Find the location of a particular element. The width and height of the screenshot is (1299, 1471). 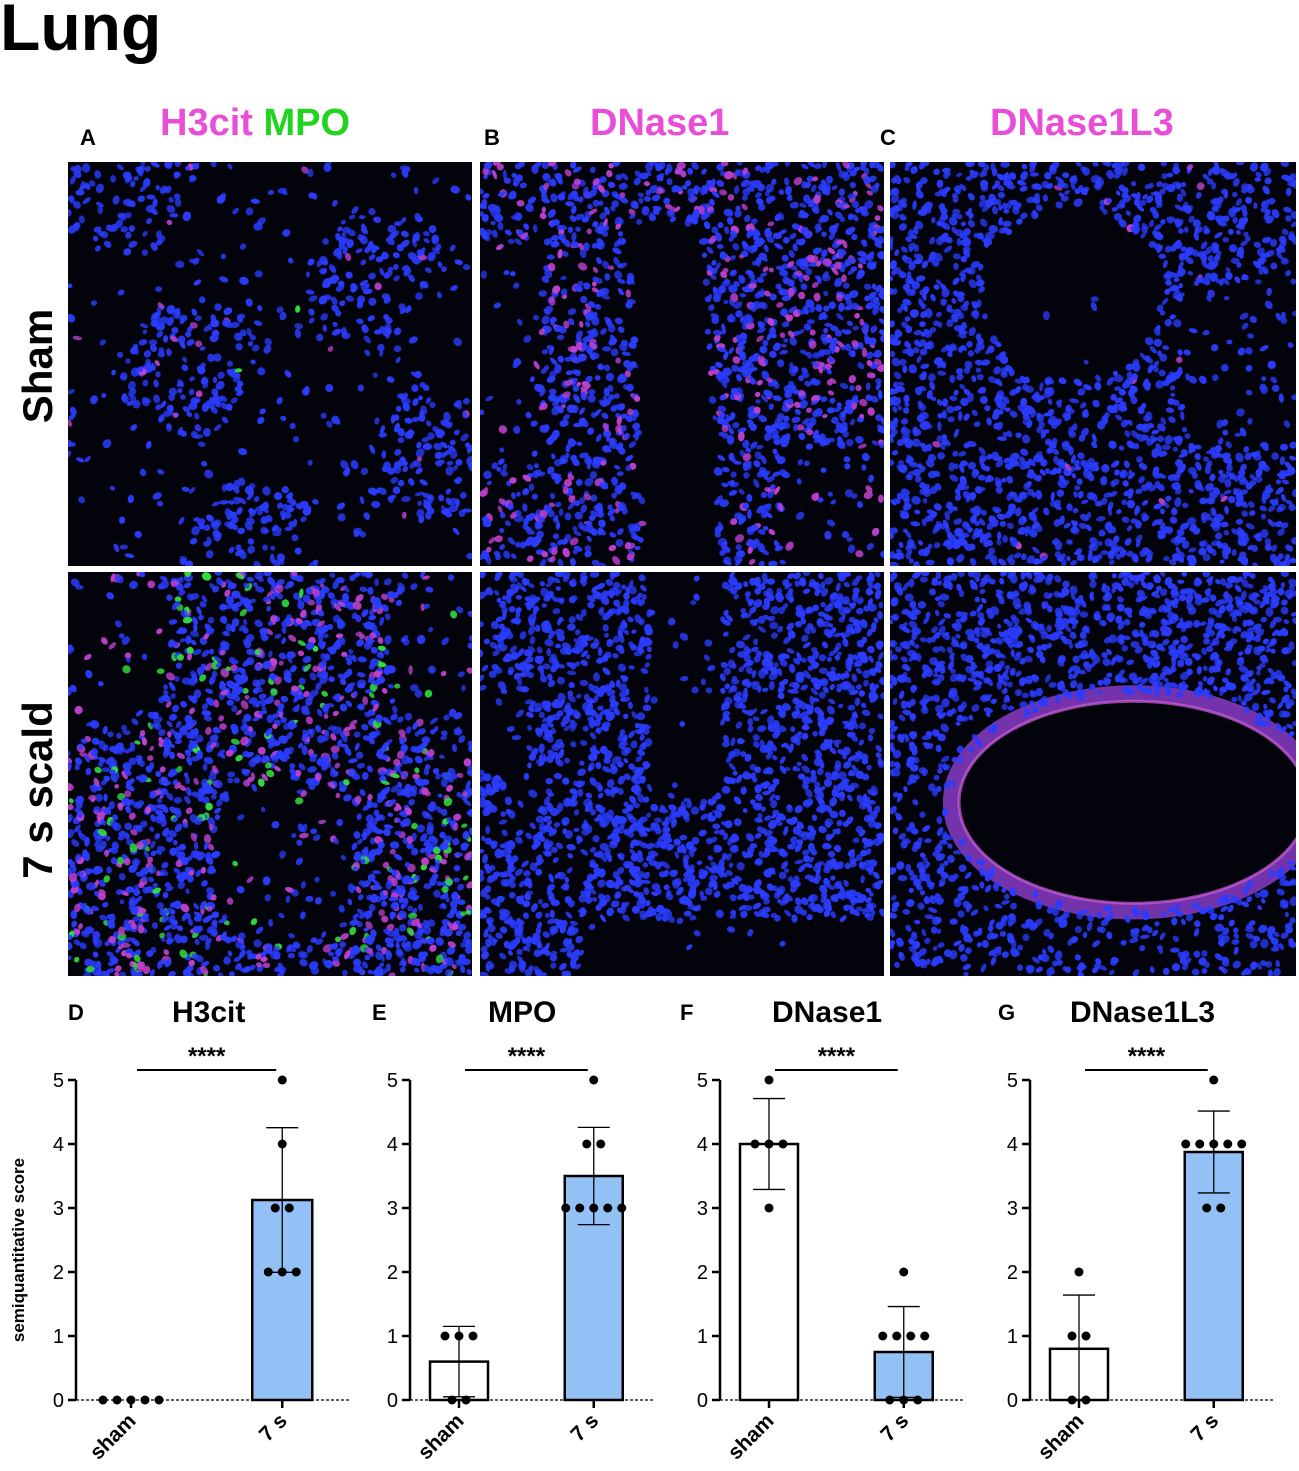

heading-dnase1l3: DNase1L3 is located at coordinates (1082, 123).